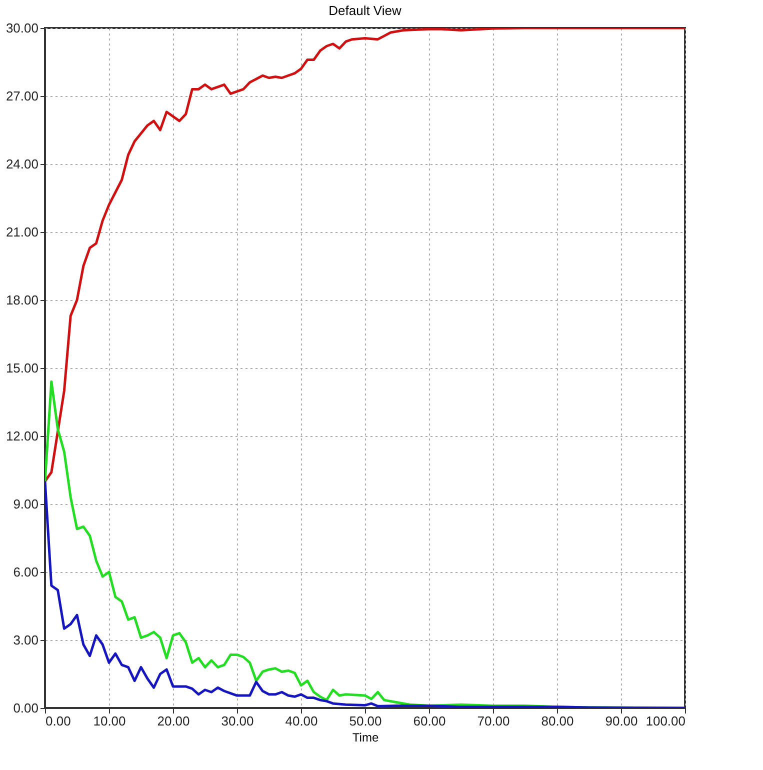  Describe the element at coordinates (58, 721) in the screenshot. I see `x-tick-label: 0.00` at that location.